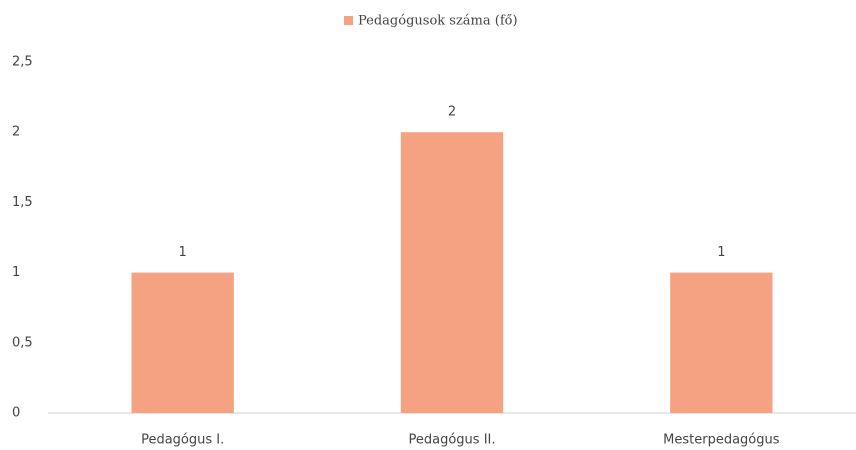 The image size is (856, 450). What do you see at coordinates (16, 132) in the screenshot?
I see `y-tick-label: 2` at bounding box center [16, 132].